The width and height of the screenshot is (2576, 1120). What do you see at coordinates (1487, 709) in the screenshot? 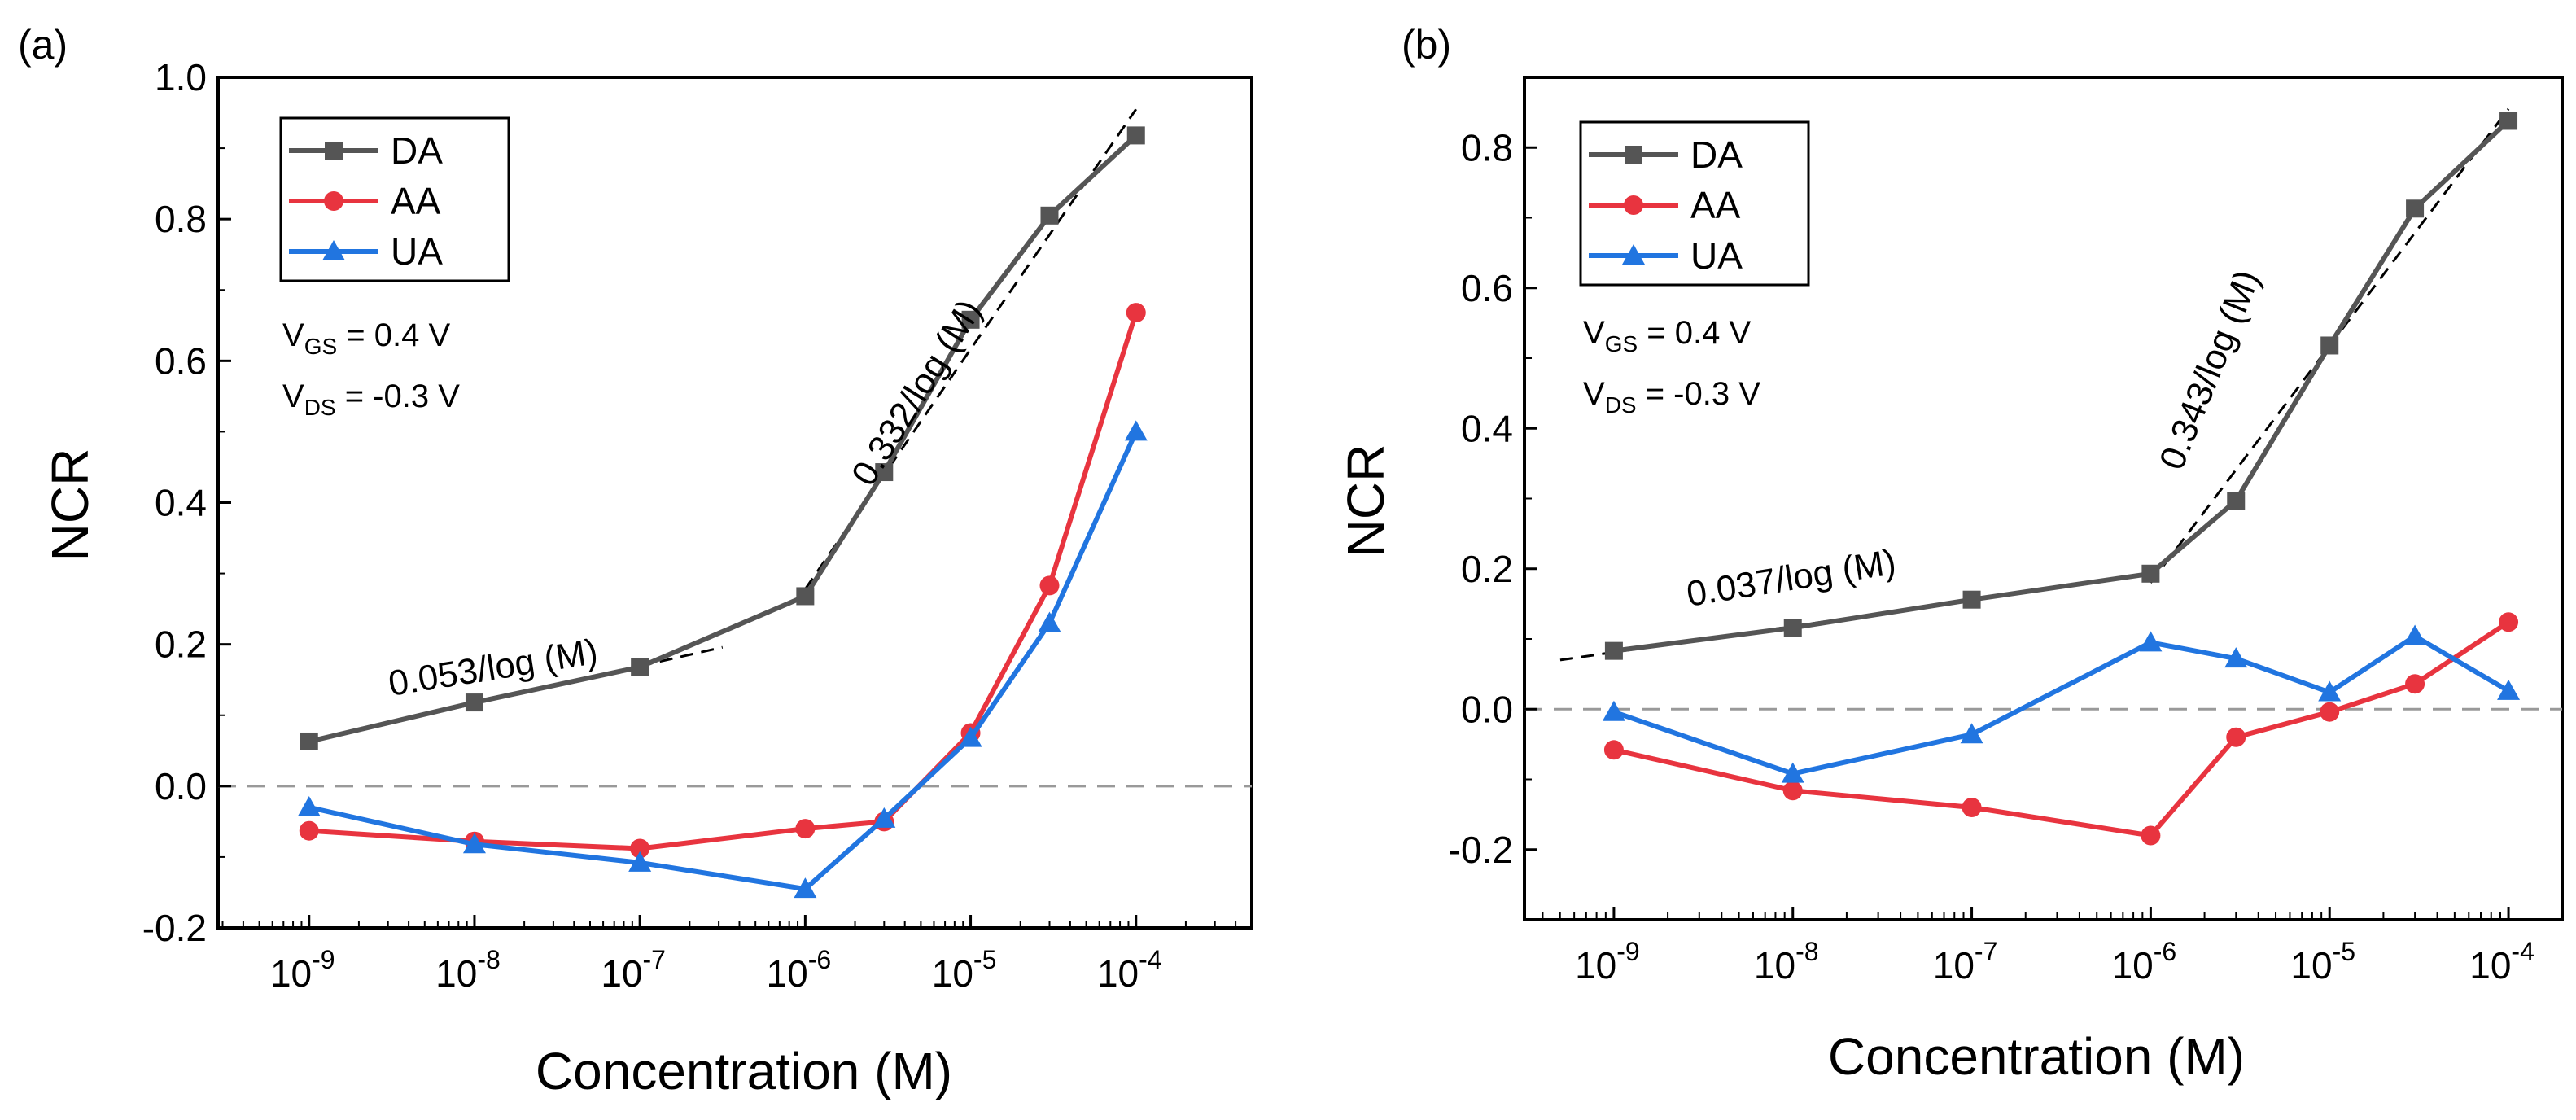
I see `y-tick-label: 0.0` at bounding box center [1487, 709].